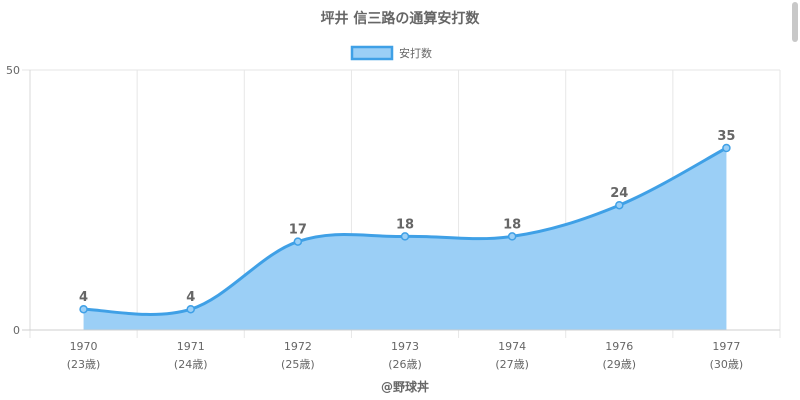 The width and height of the screenshot is (800, 400). I want to click on x-tick-sublabel: (24歳), so click(191, 364).